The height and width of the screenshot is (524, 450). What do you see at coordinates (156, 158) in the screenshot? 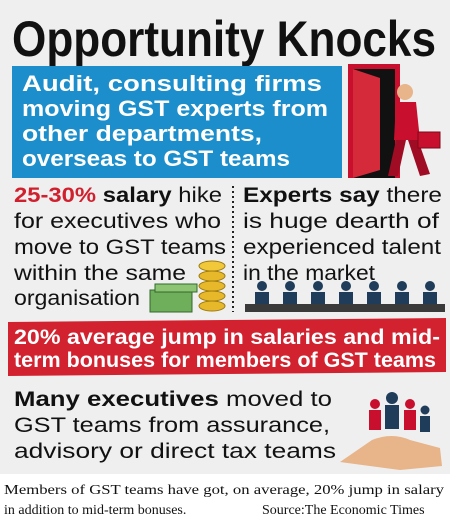
I see `headline-line: overseas to GST teams` at bounding box center [156, 158].